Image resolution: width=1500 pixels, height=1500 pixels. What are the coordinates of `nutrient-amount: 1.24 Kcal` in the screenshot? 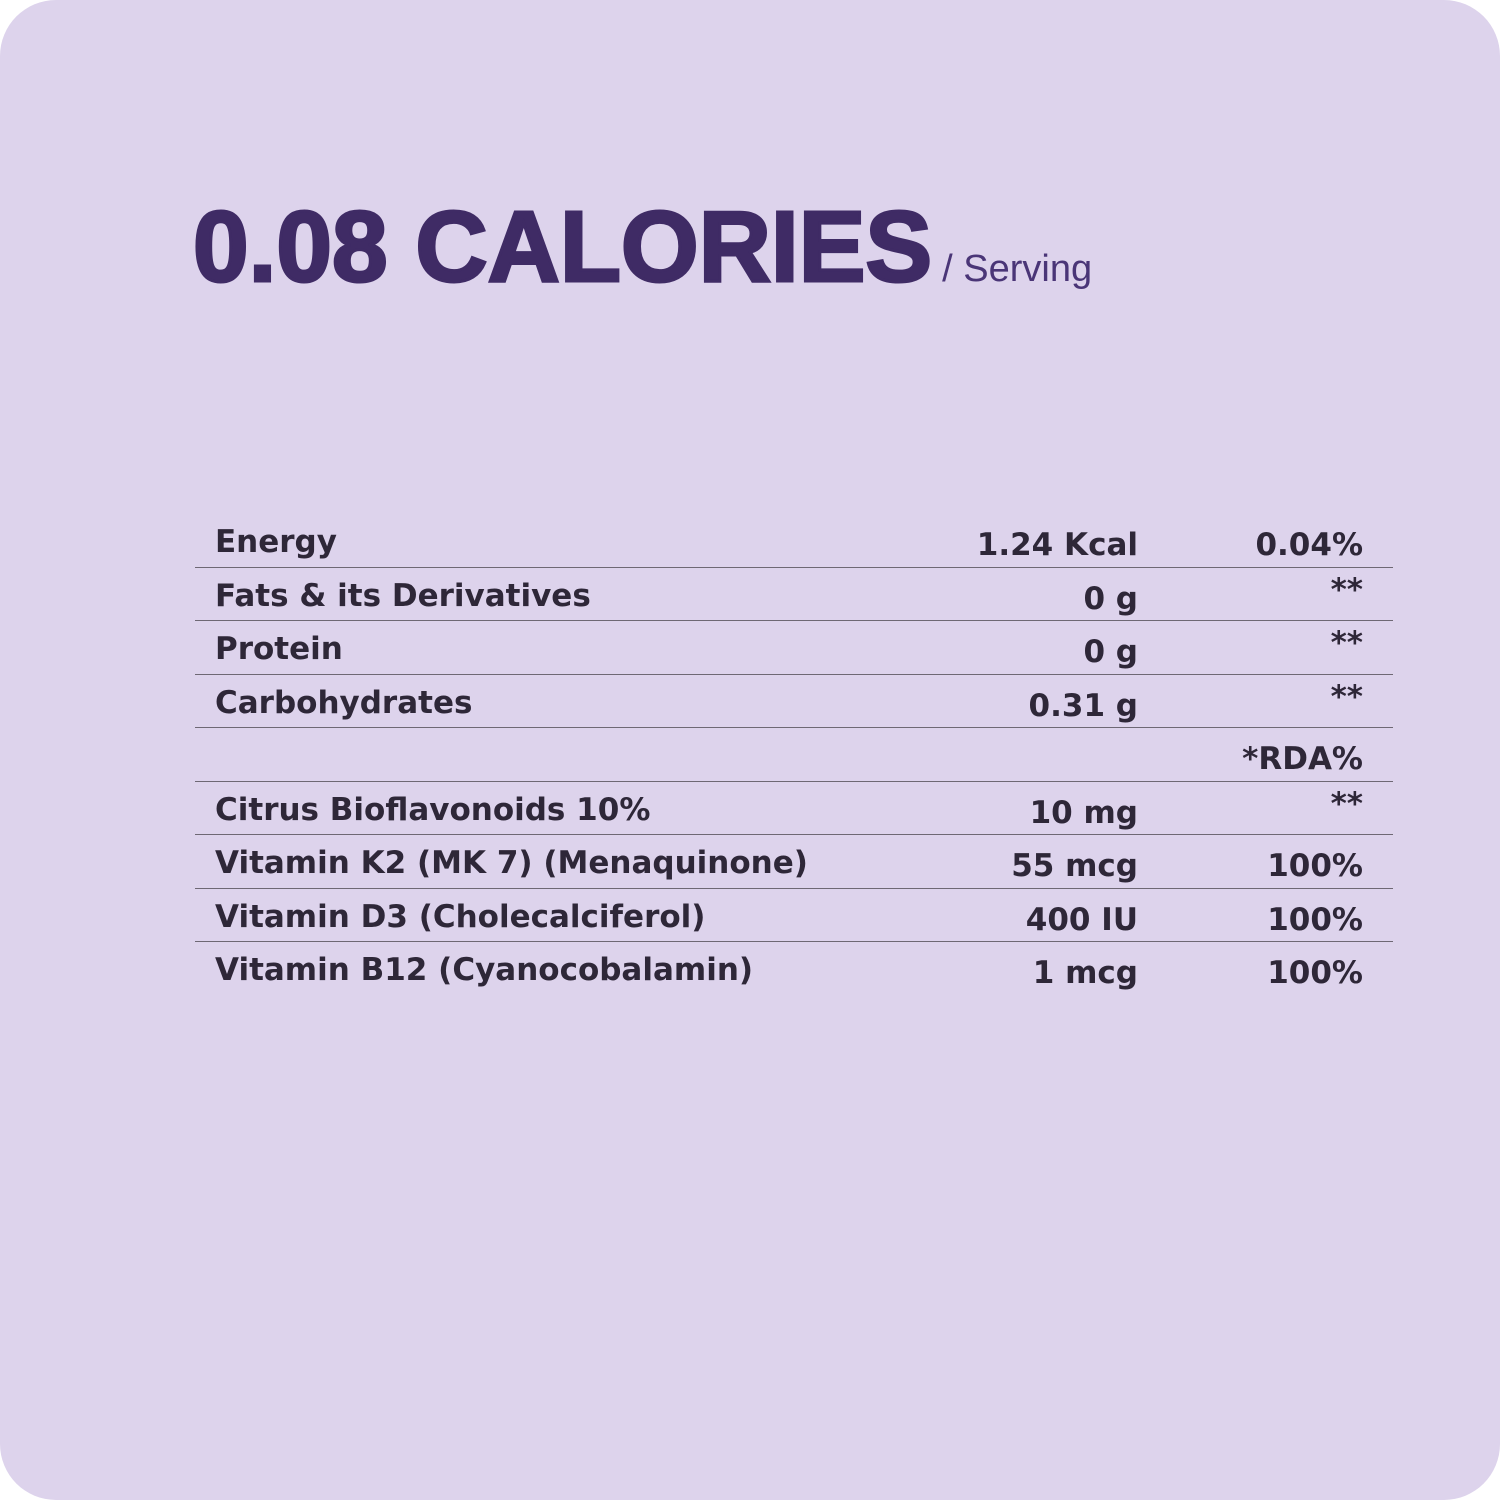 It's located at (1057, 545).